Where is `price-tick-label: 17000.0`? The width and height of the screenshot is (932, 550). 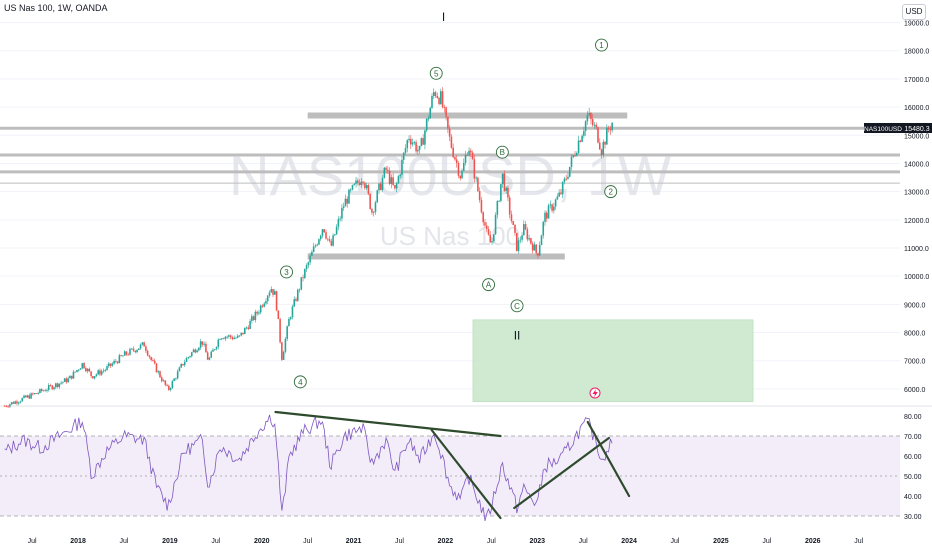 price-tick-label: 17000.0 is located at coordinates (916, 80).